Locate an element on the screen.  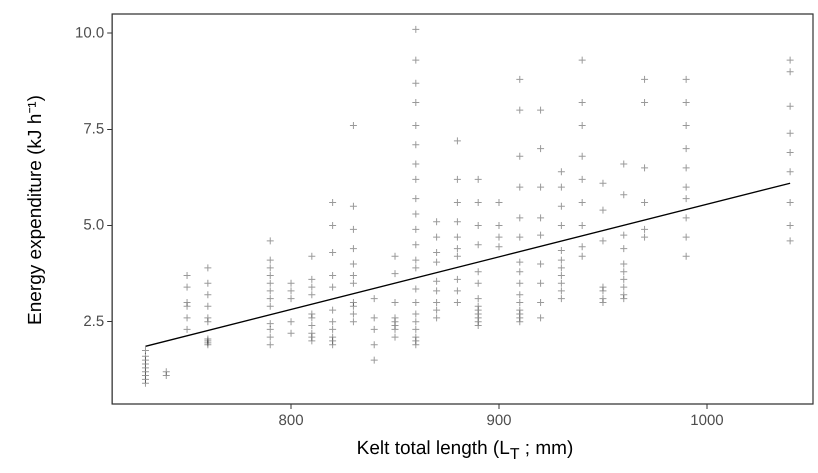
x-tick-label: 900 is located at coordinates (499, 421).